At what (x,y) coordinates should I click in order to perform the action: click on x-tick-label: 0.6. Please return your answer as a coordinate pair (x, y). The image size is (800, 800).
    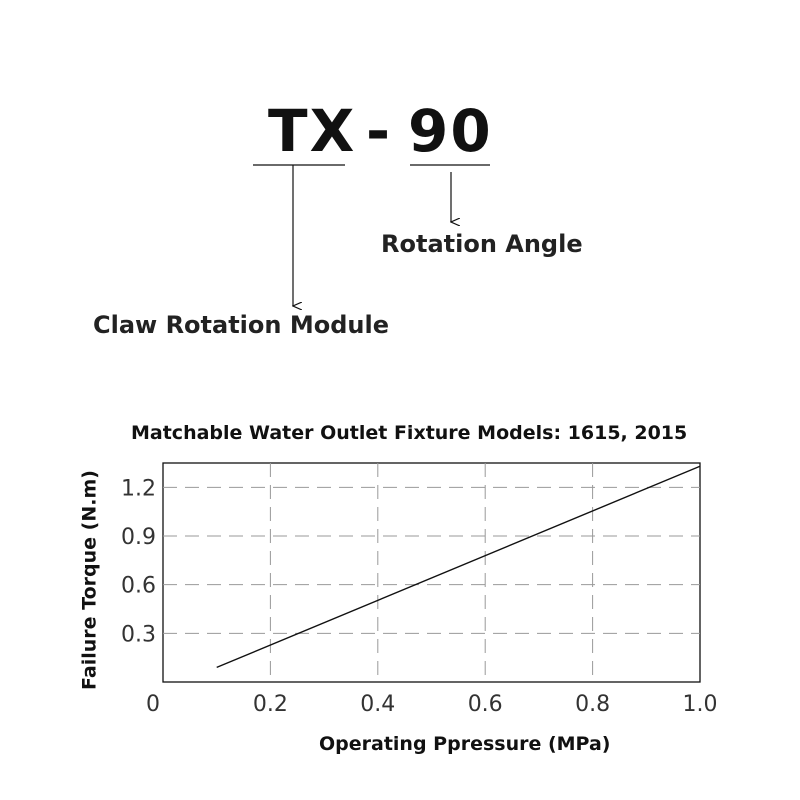
    Looking at the image, I should click on (485, 704).